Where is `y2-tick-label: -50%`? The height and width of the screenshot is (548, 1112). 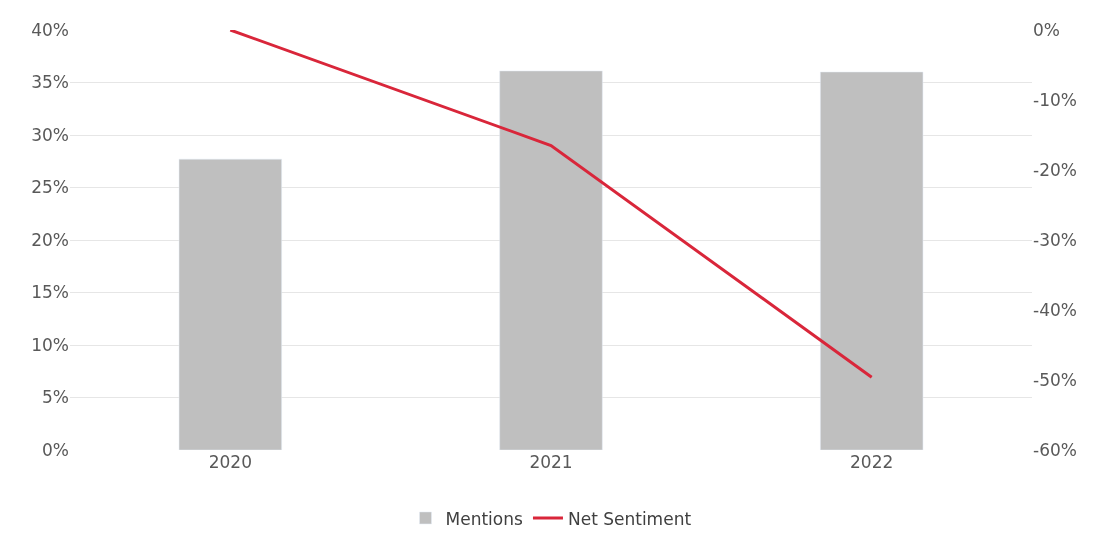 y2-tick-label: -50% is located at coordinates (1055, 379).